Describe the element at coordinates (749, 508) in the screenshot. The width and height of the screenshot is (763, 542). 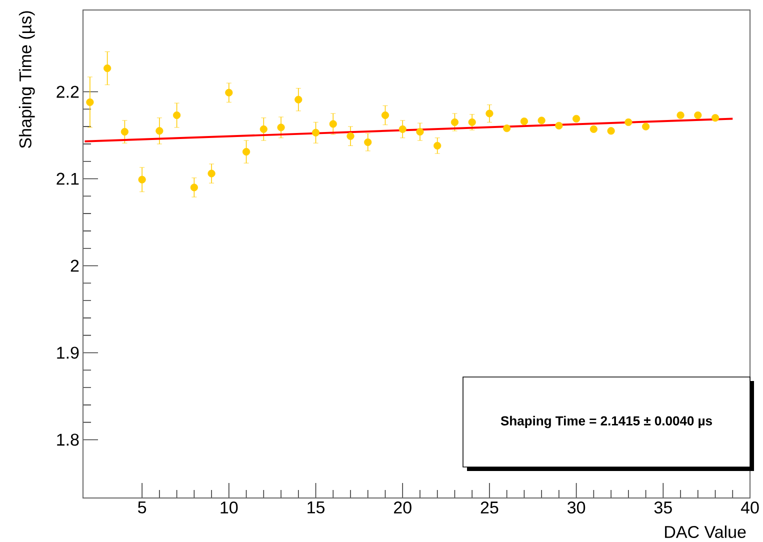
I see `x-tick-label: 40` at that location.